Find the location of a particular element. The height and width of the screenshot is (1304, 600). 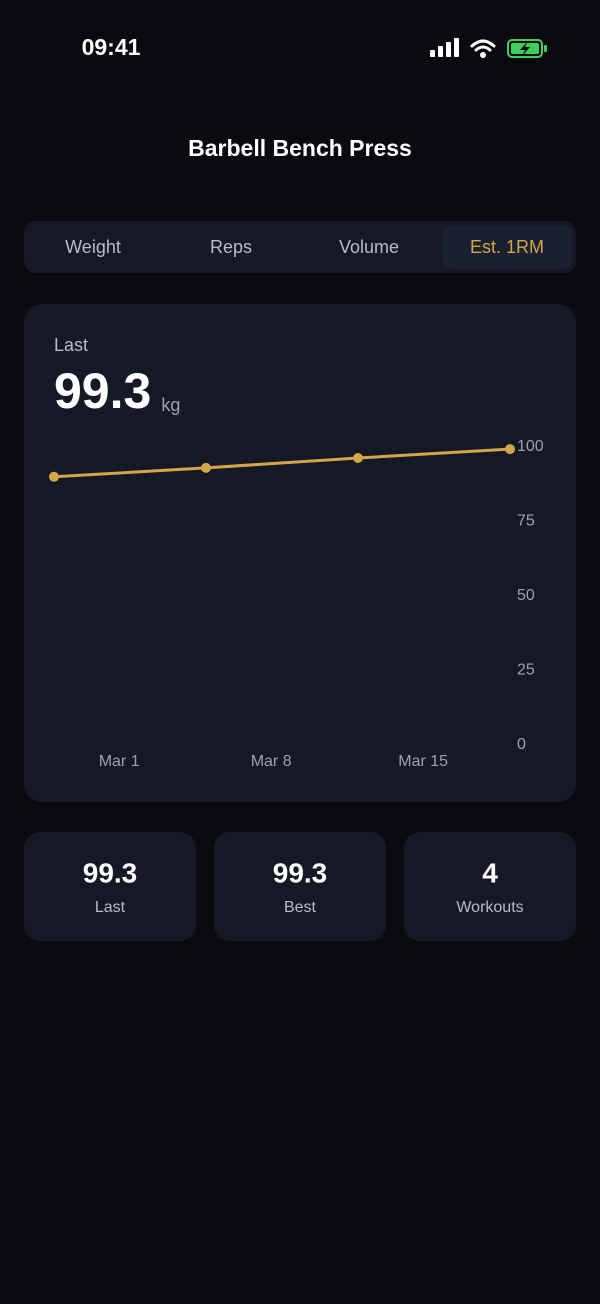

tab: Weight is located at coordinates (93, 247).